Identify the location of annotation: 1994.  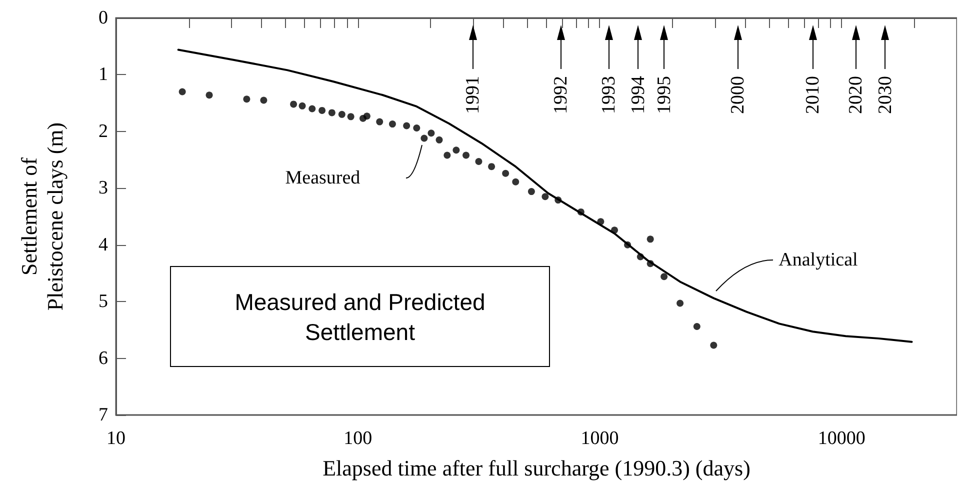
(638, 95).